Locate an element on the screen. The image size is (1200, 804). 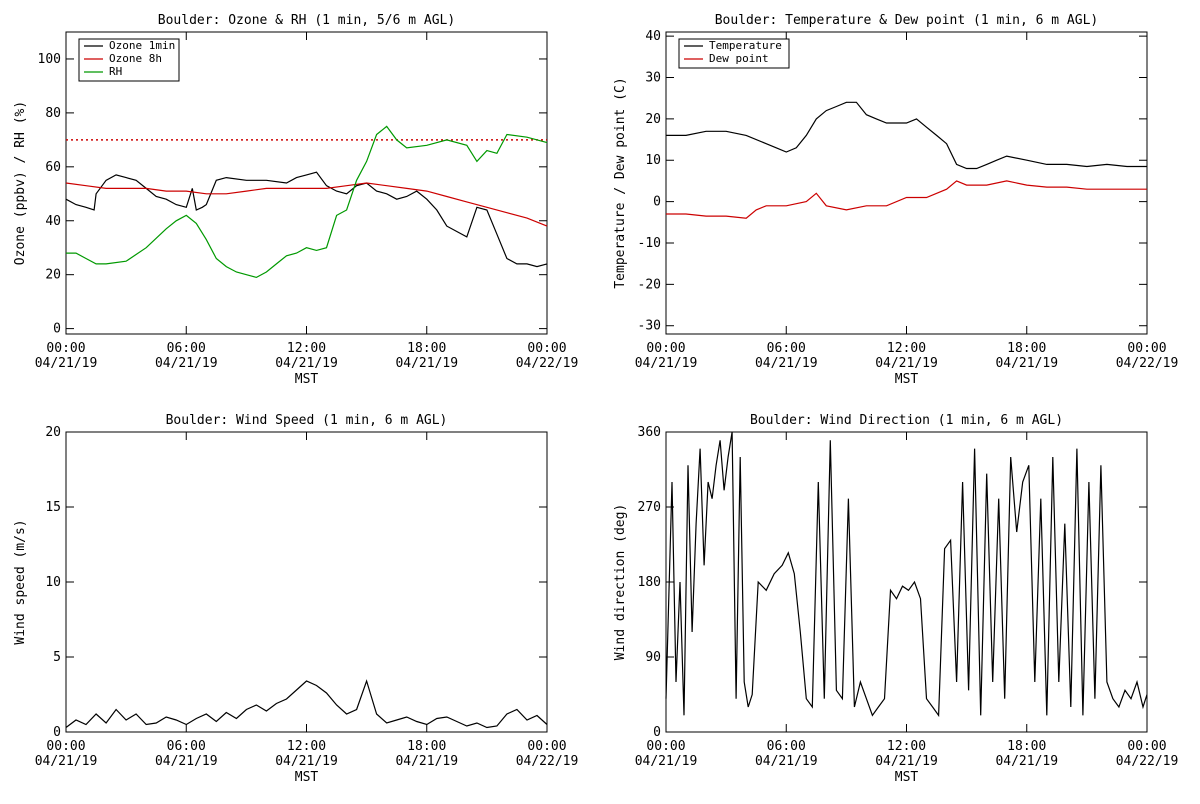
series-line-rh is located at coordinates (307, 202).